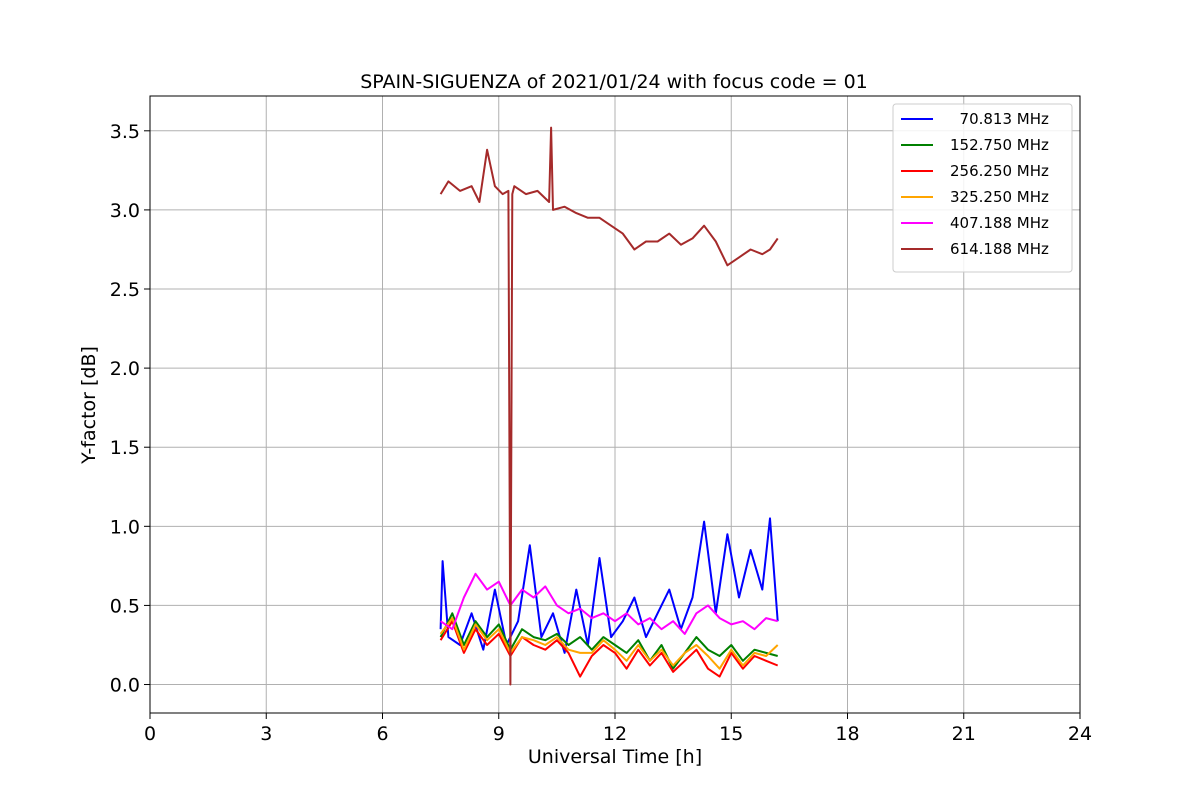 This screenshot has height=800, width=1200. Describe the element at coordinates (499, 734) in the screenshot. I see `x-tick-label: 9` at that location.